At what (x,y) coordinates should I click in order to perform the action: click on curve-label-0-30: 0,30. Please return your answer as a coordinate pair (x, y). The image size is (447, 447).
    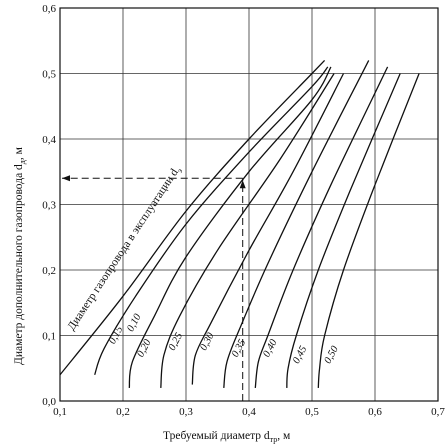
    Looking at the image, I should click on (207, 341).